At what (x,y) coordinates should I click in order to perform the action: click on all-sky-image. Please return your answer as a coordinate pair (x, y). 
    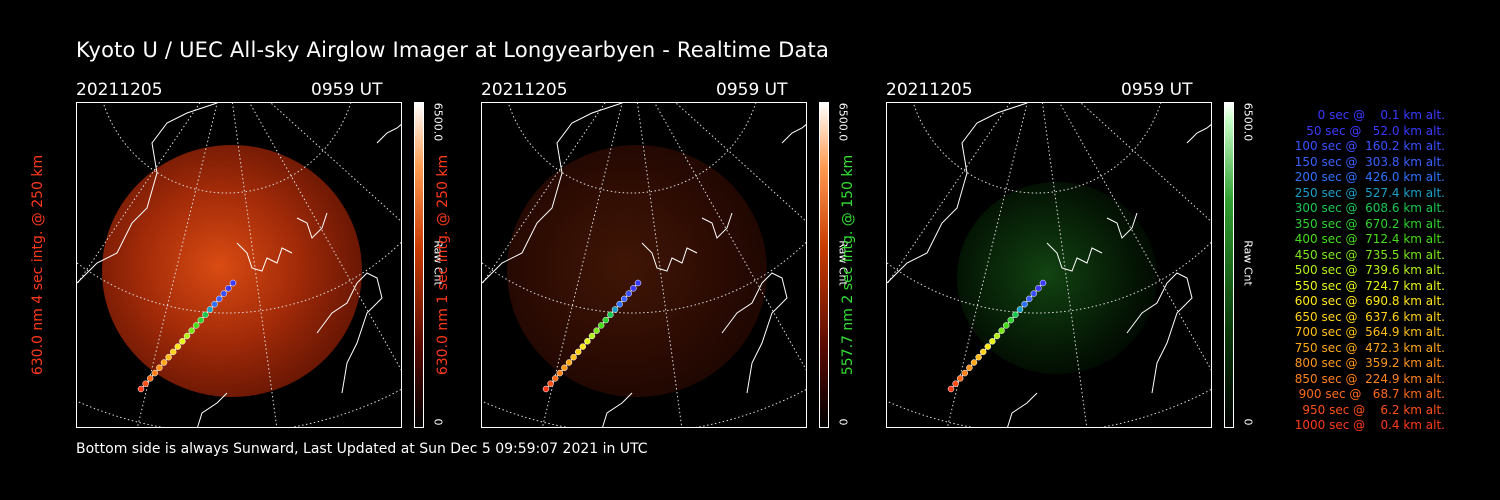
    Looking at the image, I should click on (1049, 265).